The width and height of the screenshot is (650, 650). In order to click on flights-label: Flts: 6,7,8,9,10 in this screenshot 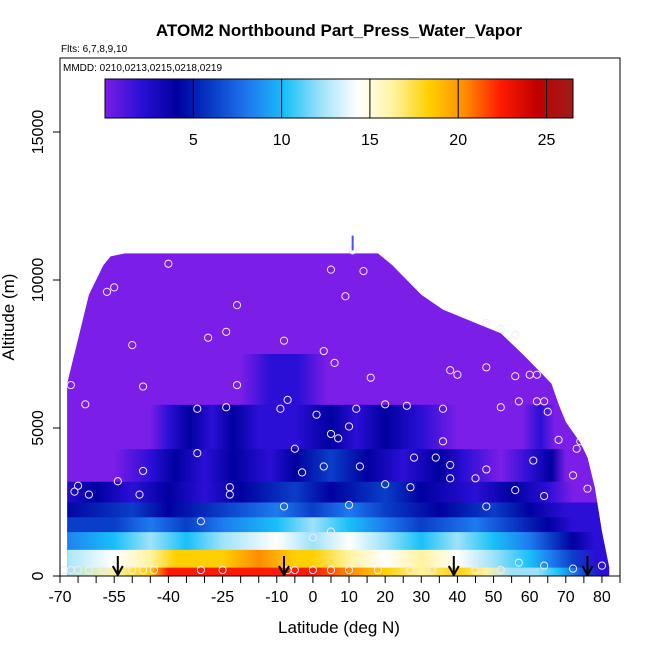, I will do `click(94, 49)`.